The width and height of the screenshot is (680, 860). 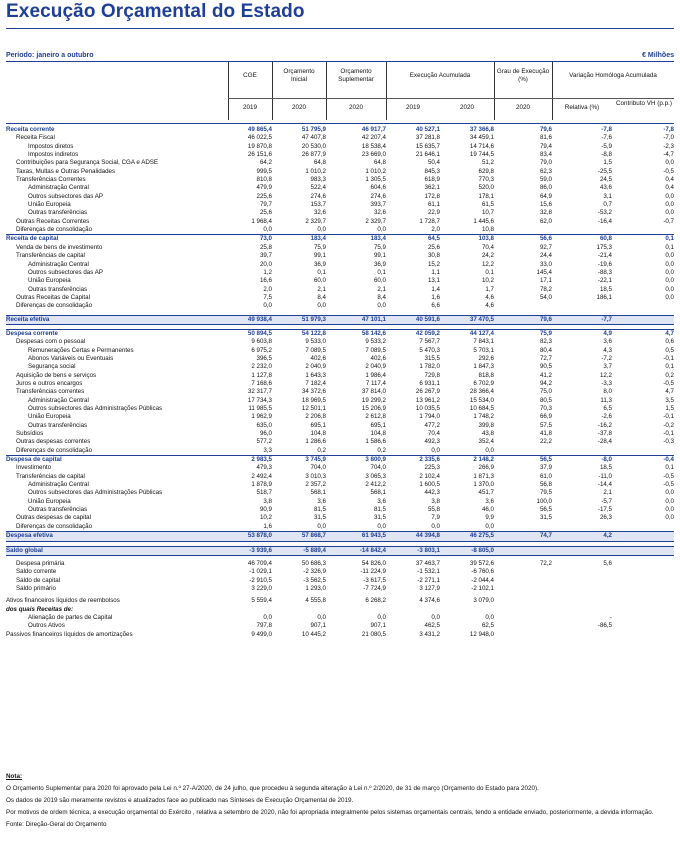 I want to click on row-value: 3 127,9, so click(x=429, y=588).